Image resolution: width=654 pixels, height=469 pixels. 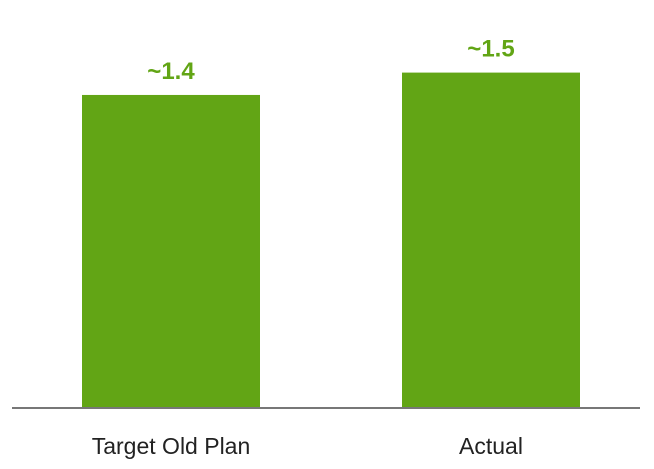 I want to click on data-label-2: ~1.5, so click(x=490, y=49).